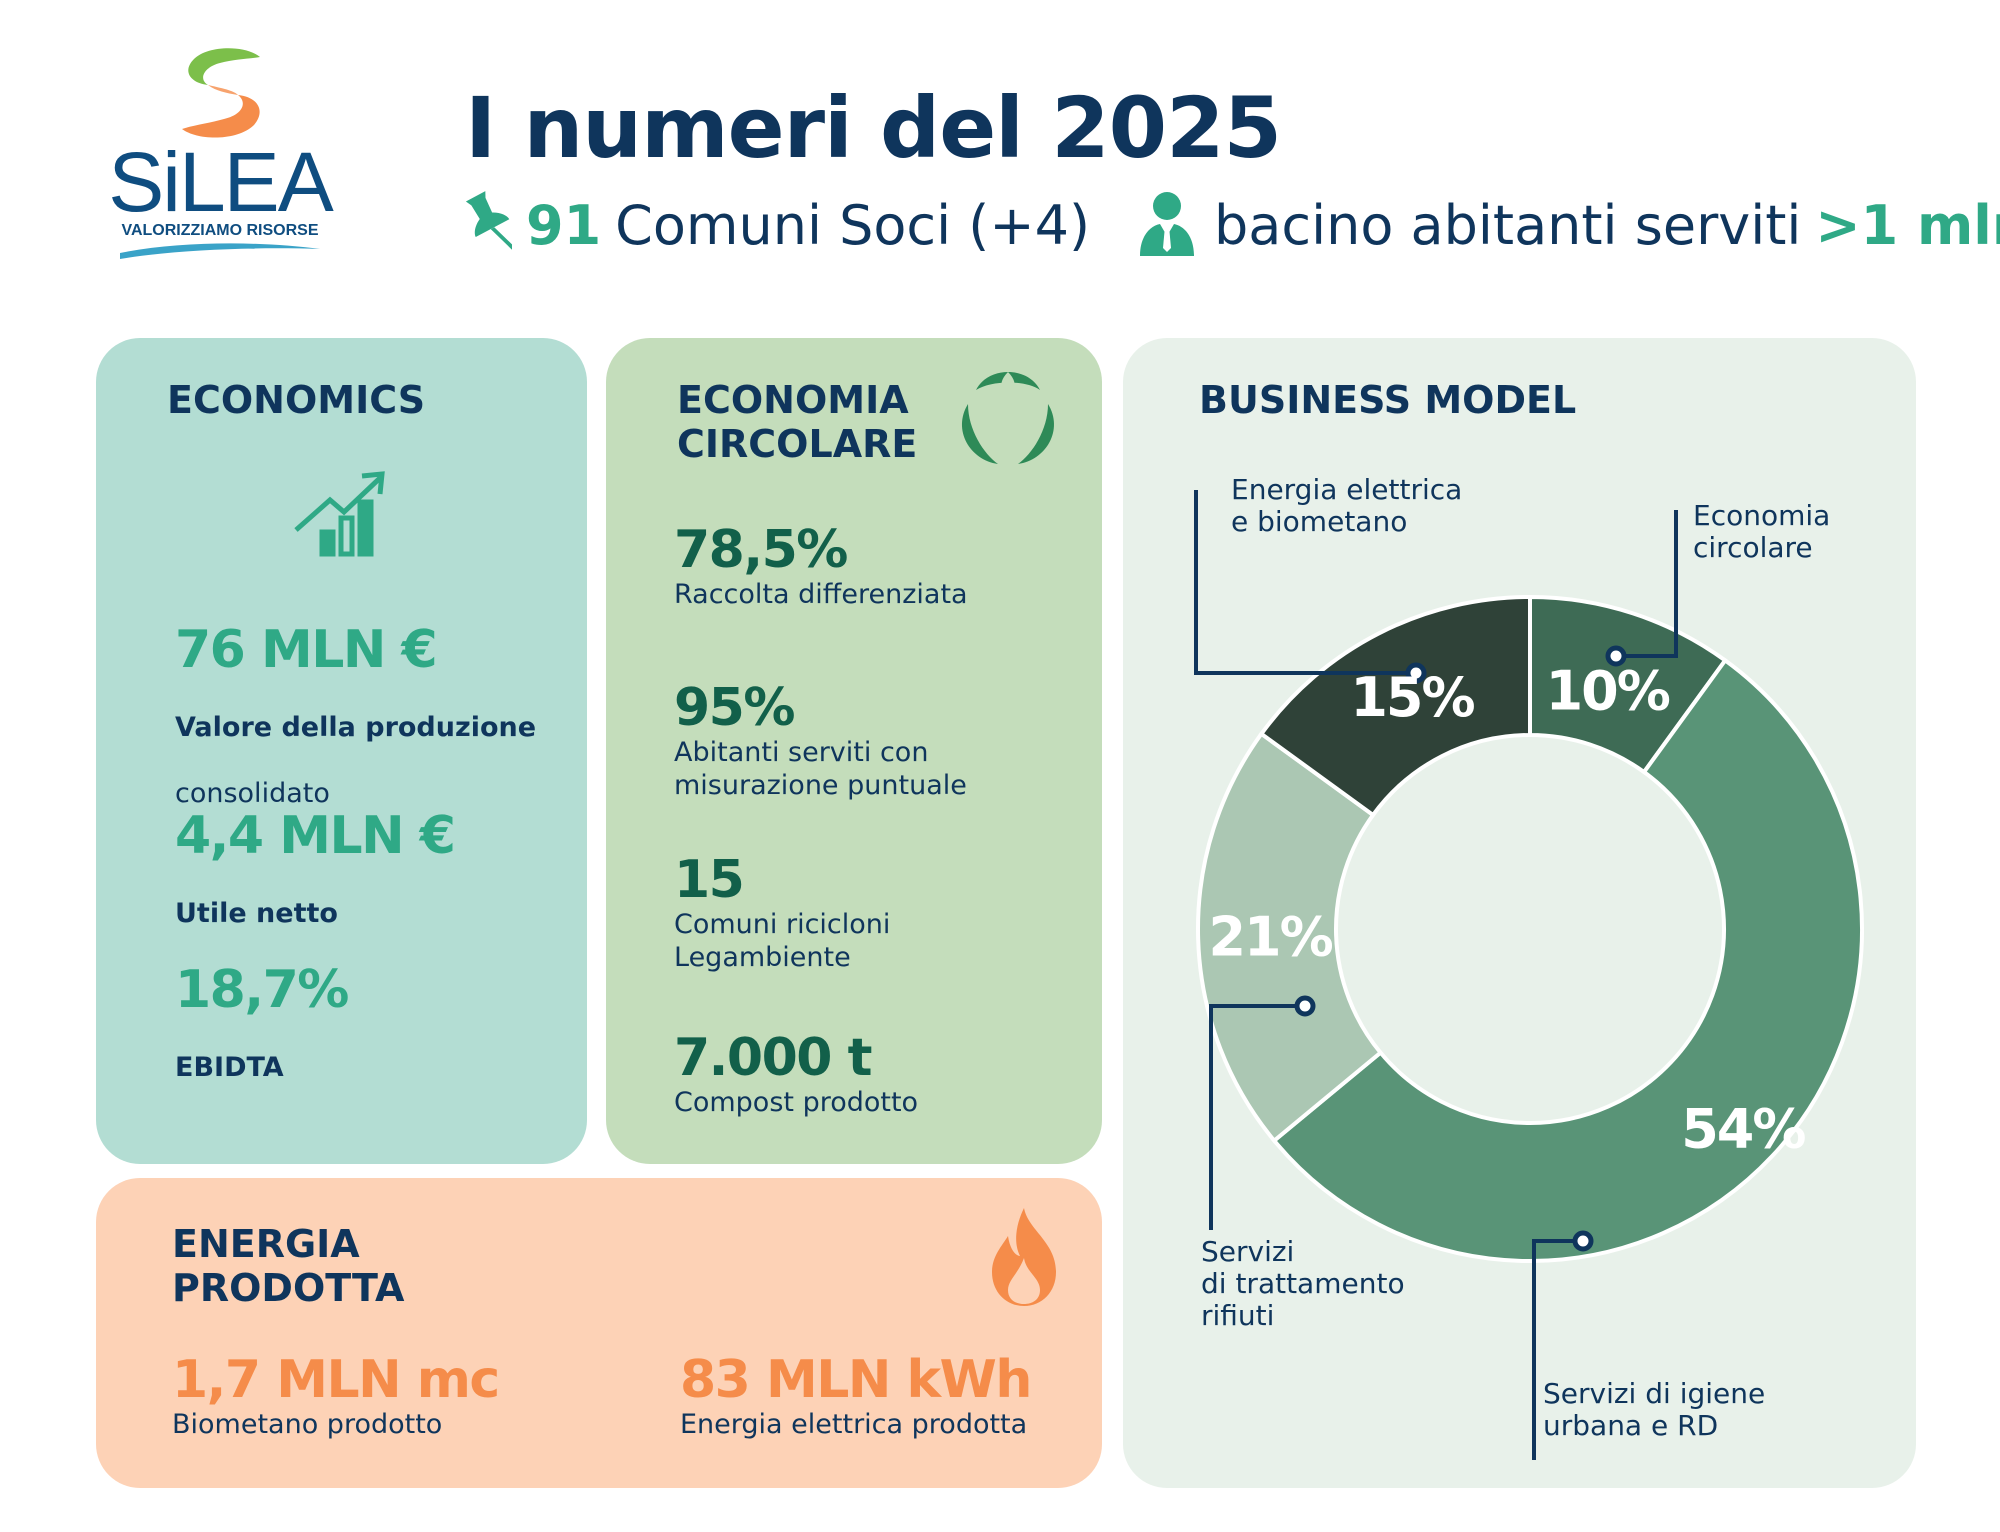 The height and width of the screenshot is (1532, 2000). Describe the element at coordinates (856, 1380) in the screenshot. I see `kpi-value: 83 MLN kWh` at that location.